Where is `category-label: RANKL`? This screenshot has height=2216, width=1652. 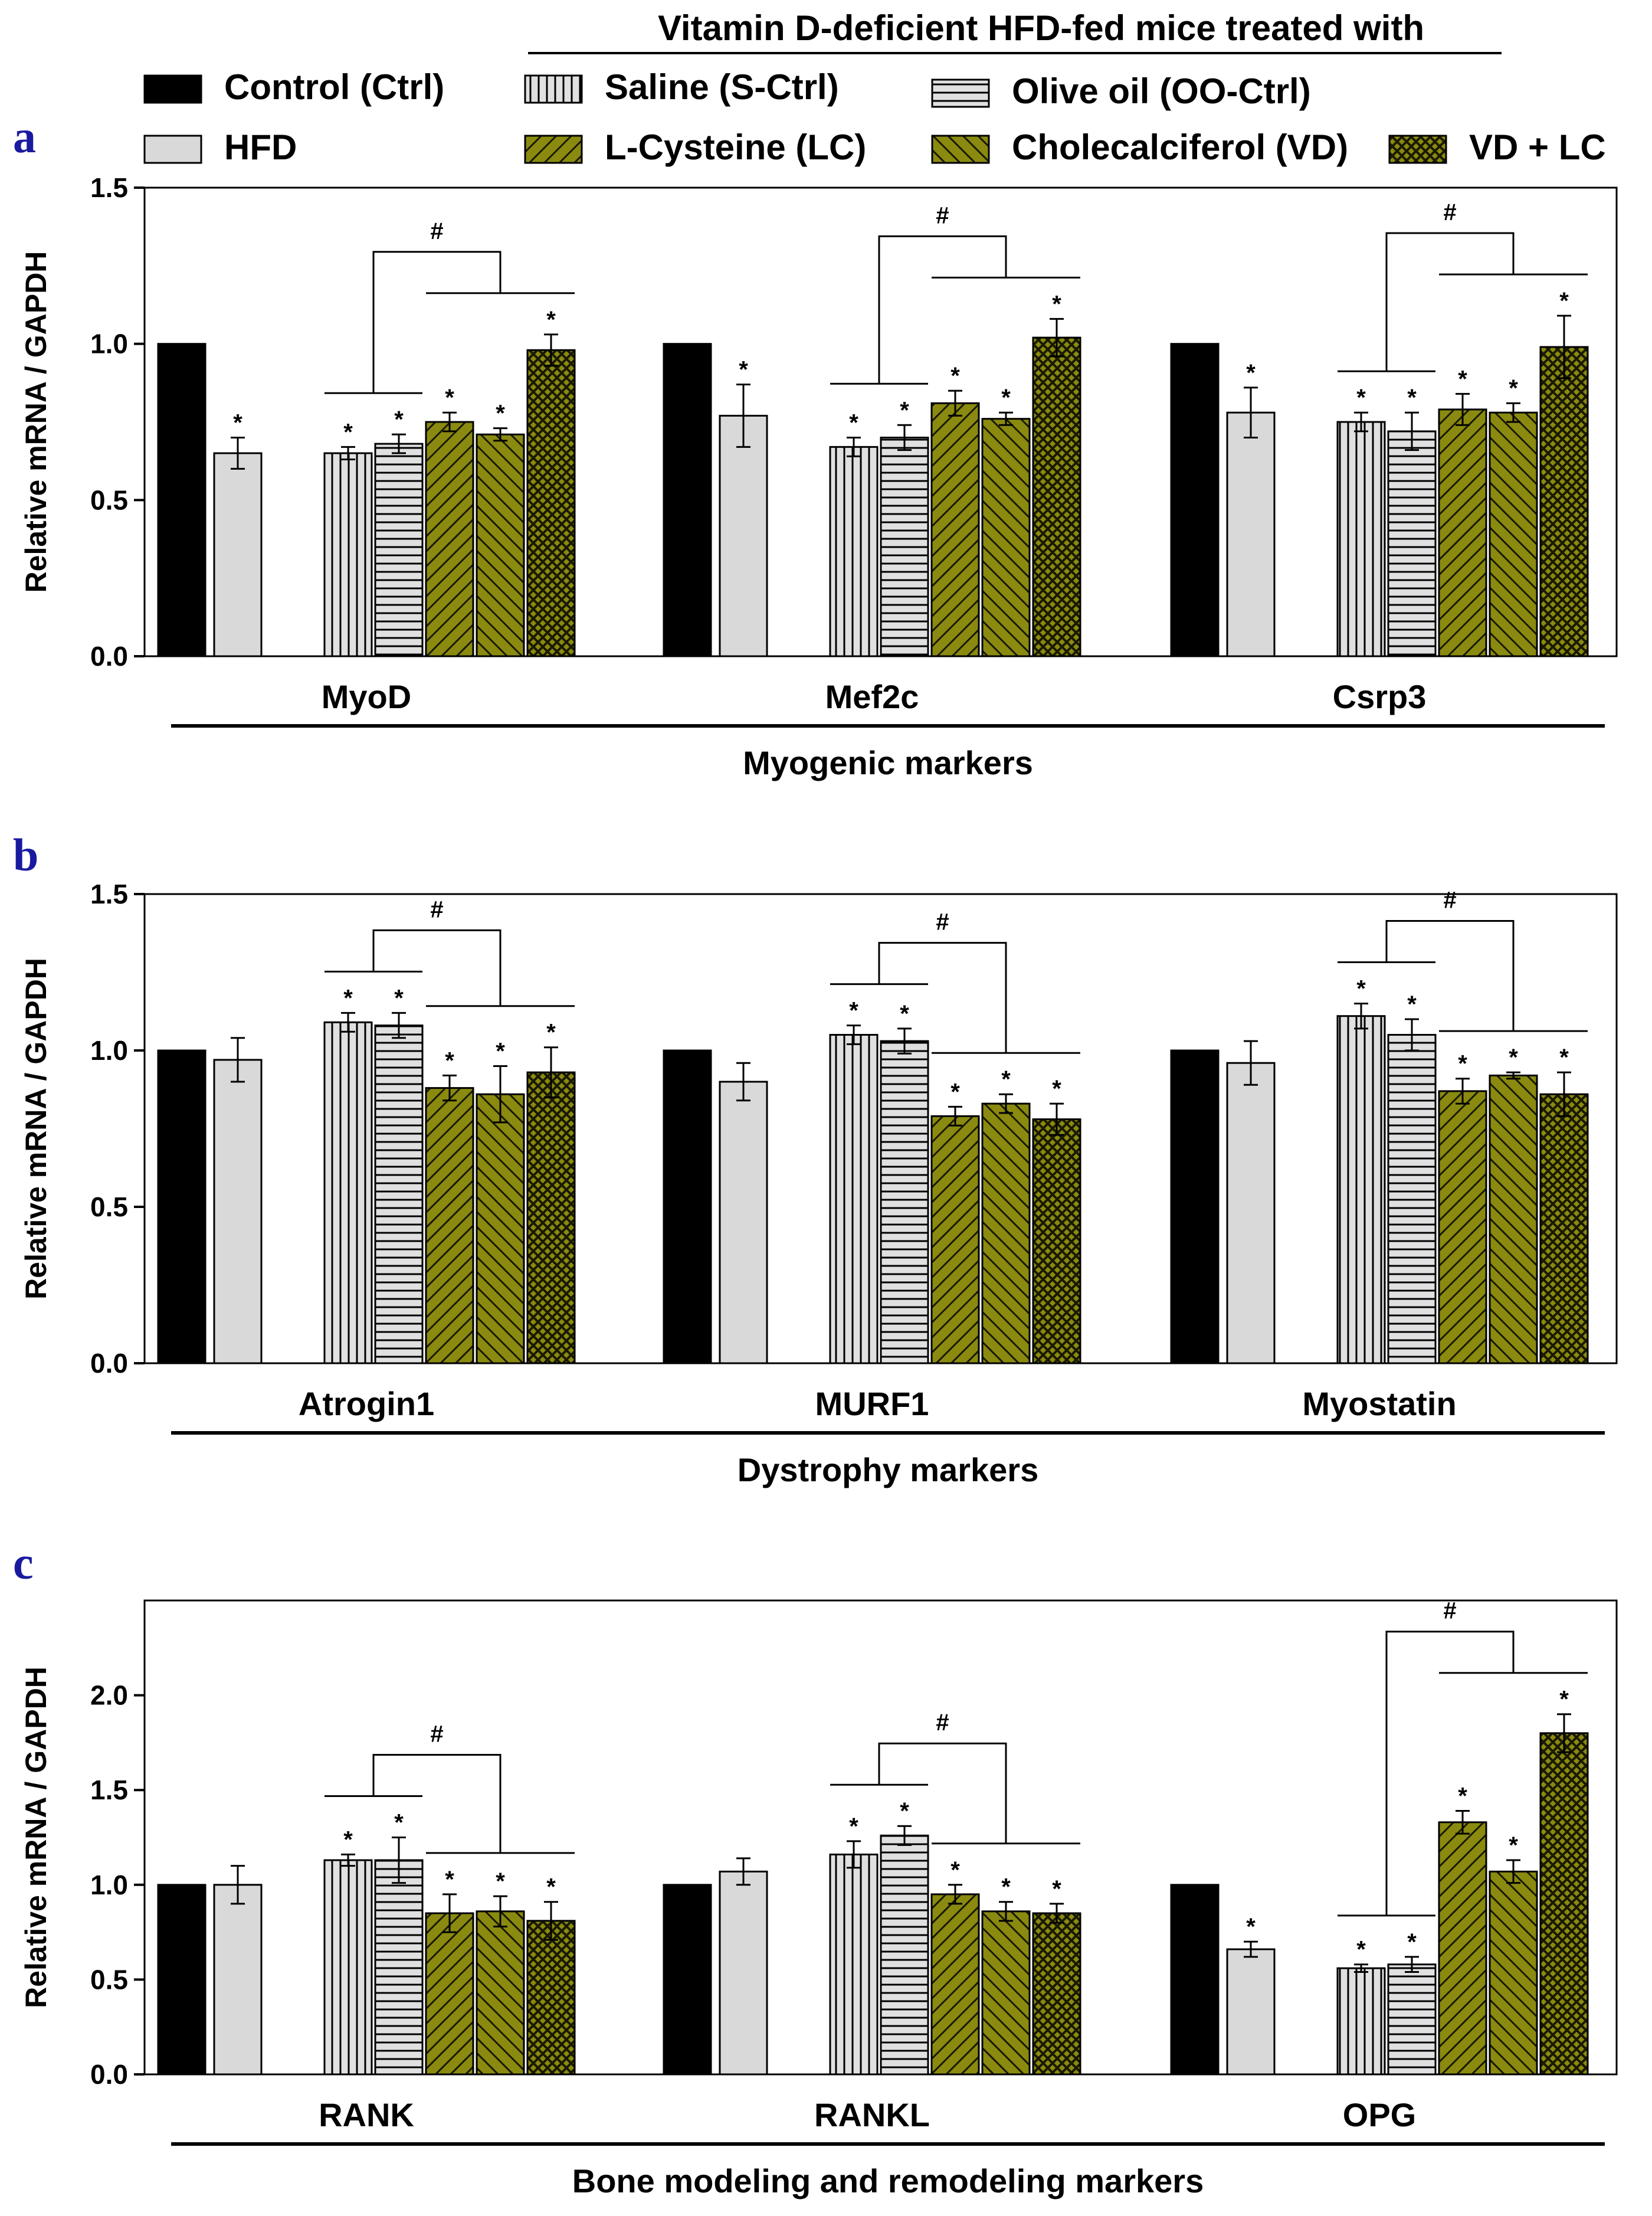
category-label: RANKL is located at coordinates (872, 2114).